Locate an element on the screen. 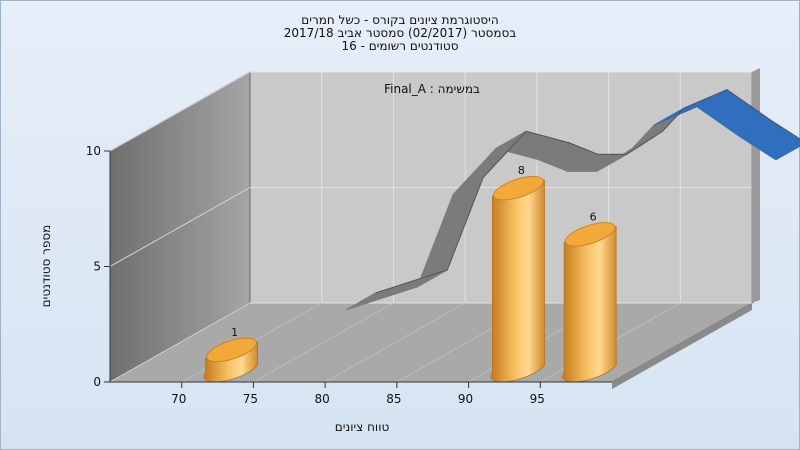 Image resolution: width=800 pixels, height=450 pixels. x-tick-label: 80 is located at coordinates (322, 399).